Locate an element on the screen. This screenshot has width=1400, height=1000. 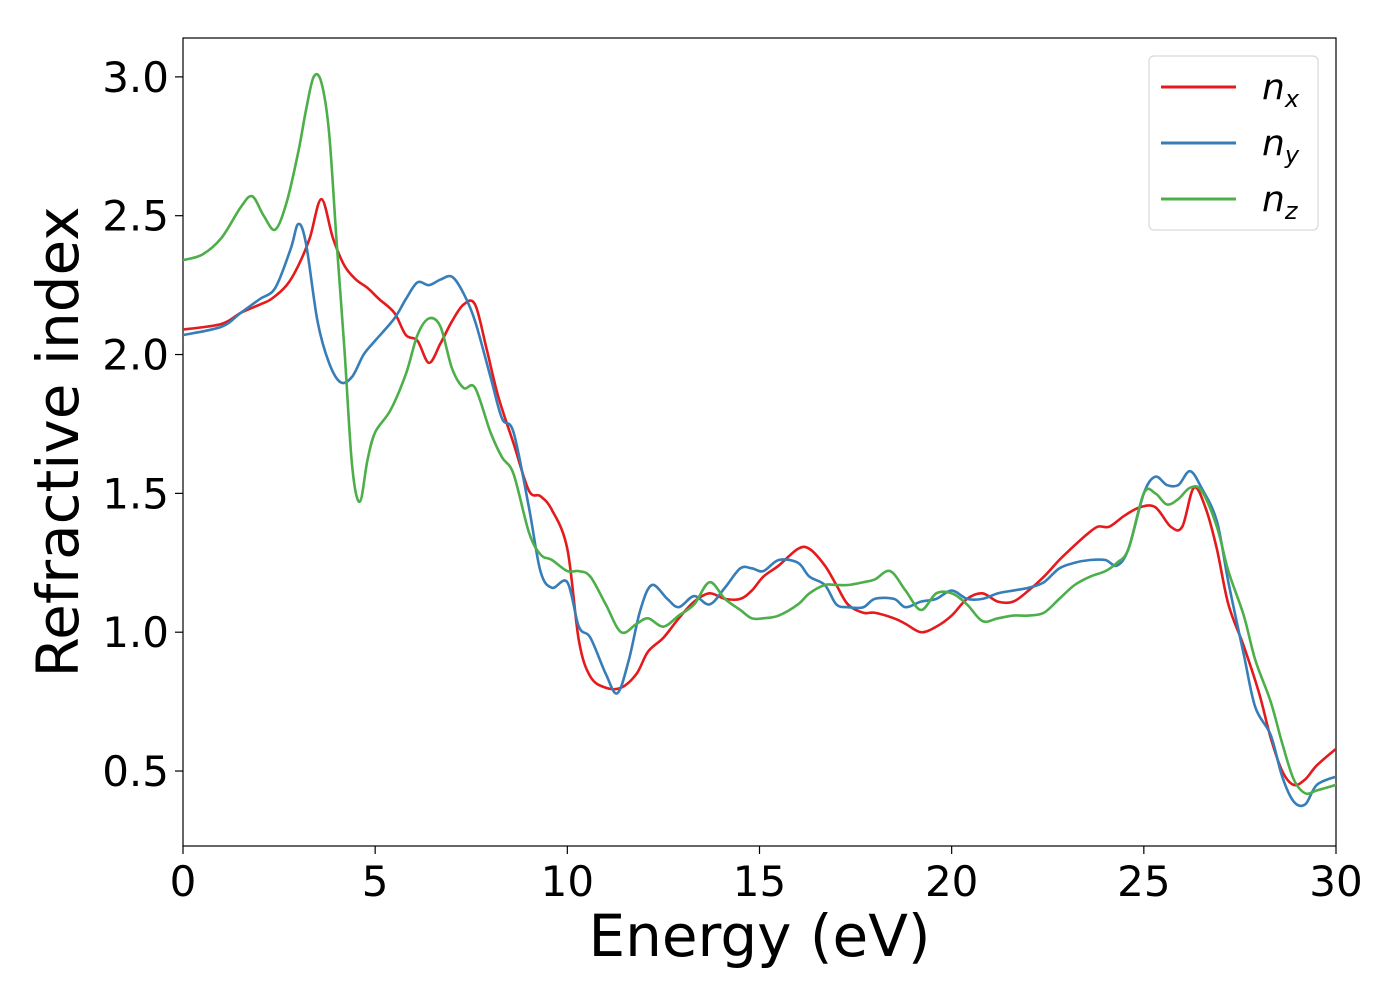
y-tick-label: 0.5 is located at coordinates (135, 771).